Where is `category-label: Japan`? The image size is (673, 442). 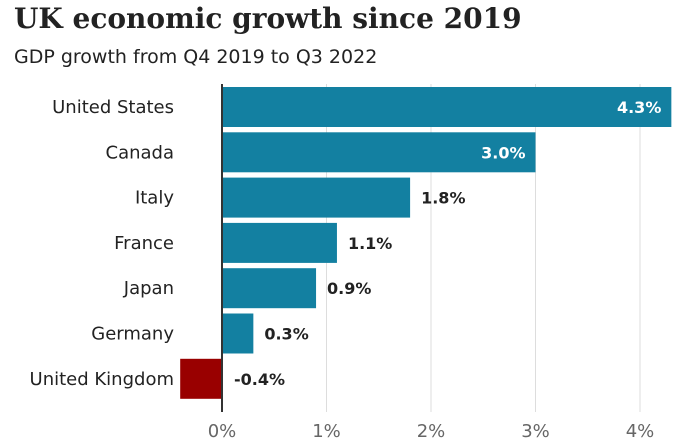 category-label: Japan is located at coordinates (148, 288).